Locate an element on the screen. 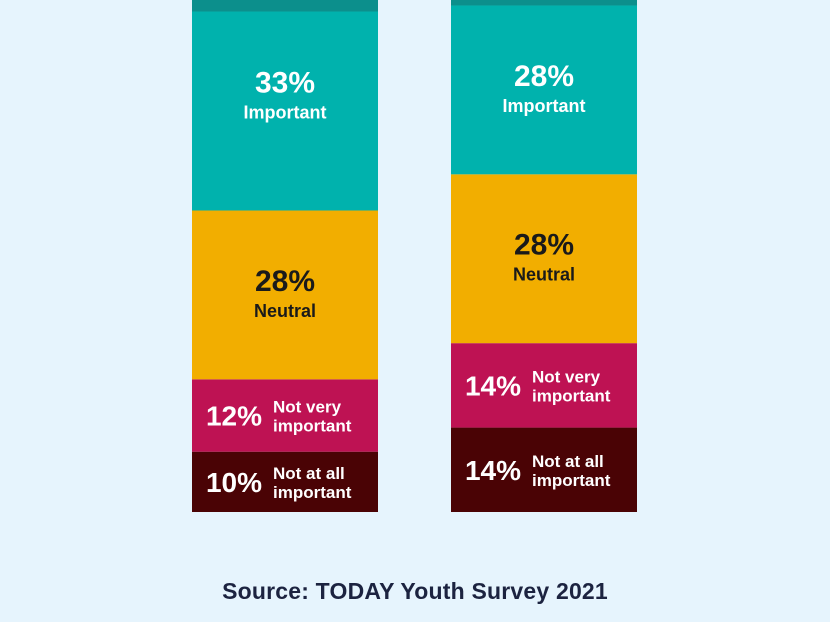 The image size is (830, 622). data-label-percent: 12% is located at coordinates (234, 416).